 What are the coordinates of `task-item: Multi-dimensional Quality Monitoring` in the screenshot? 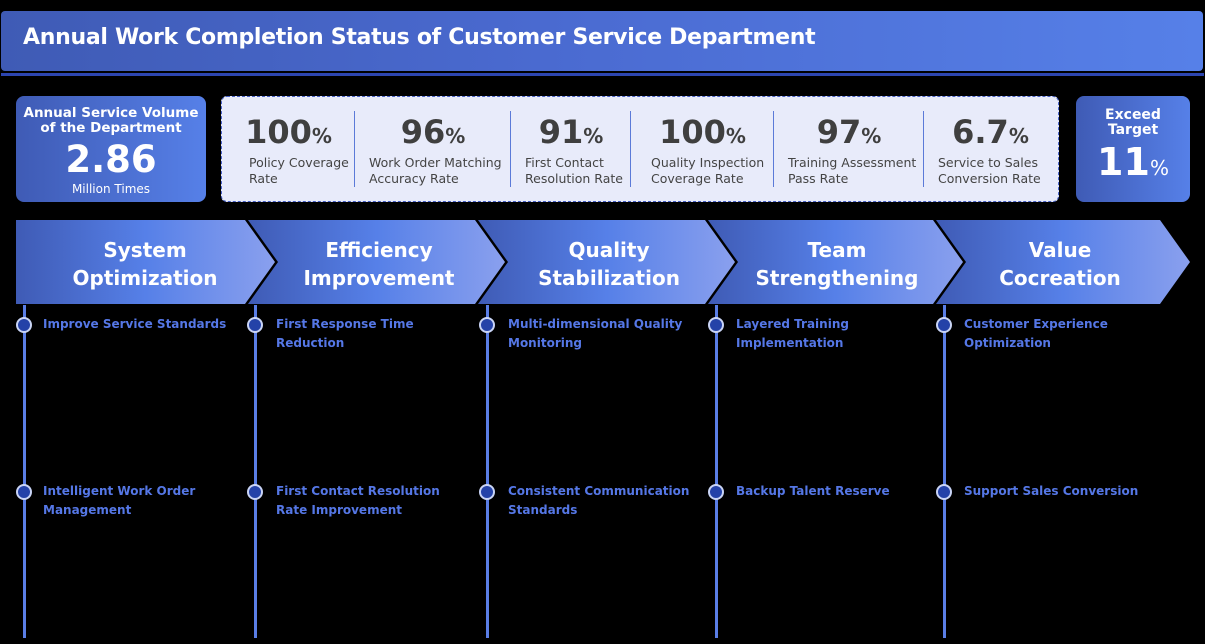 It's located at (595, 333).